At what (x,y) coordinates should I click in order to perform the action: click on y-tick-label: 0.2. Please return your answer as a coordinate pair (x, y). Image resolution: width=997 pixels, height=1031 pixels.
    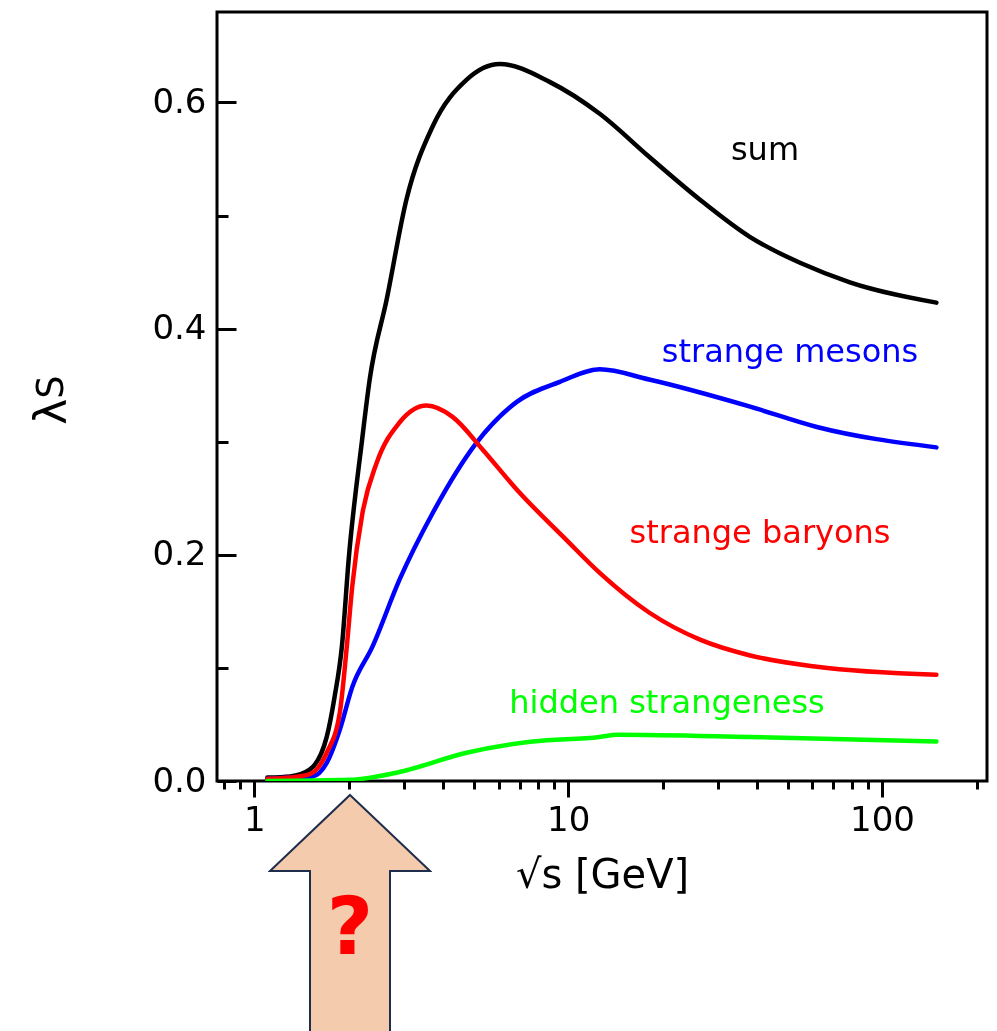
    Looking at the image, I should click on (179, 553).